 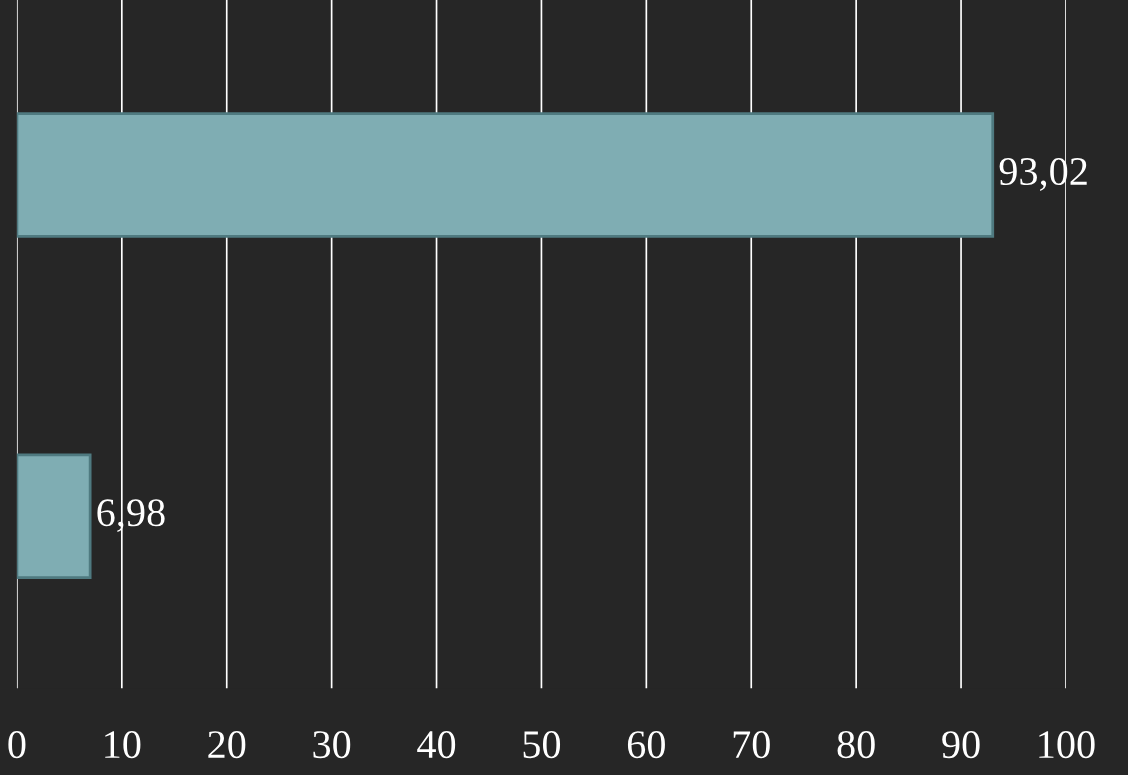 I want to click on x-tick-label: 20, so click(x=227, y=745).